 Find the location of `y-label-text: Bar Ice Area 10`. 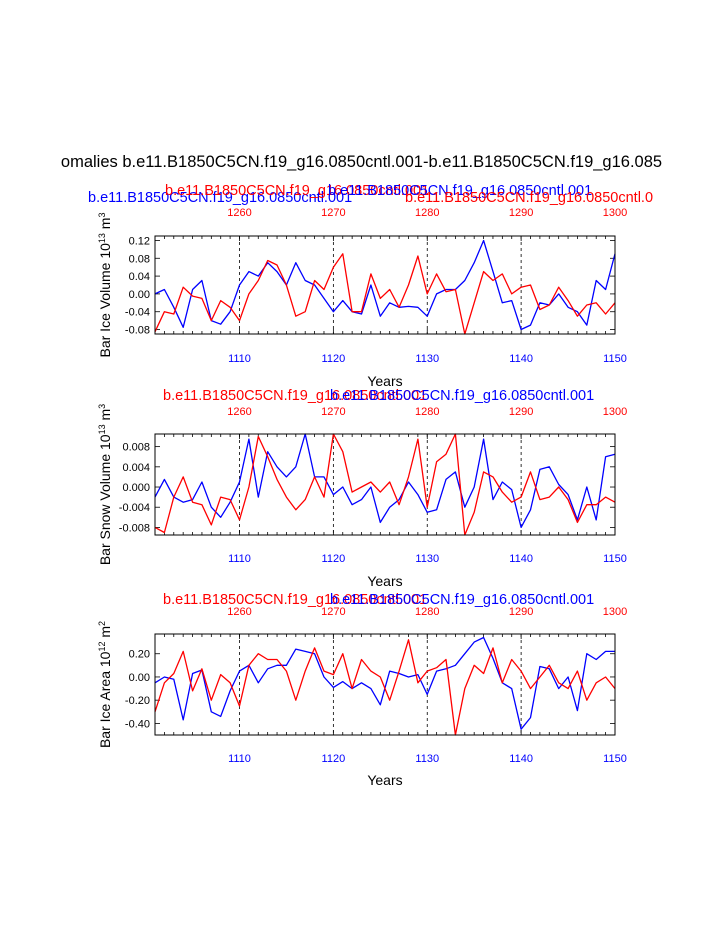

y-label-text: Bar Ice Area 10 is located at coordinates (105, 699).